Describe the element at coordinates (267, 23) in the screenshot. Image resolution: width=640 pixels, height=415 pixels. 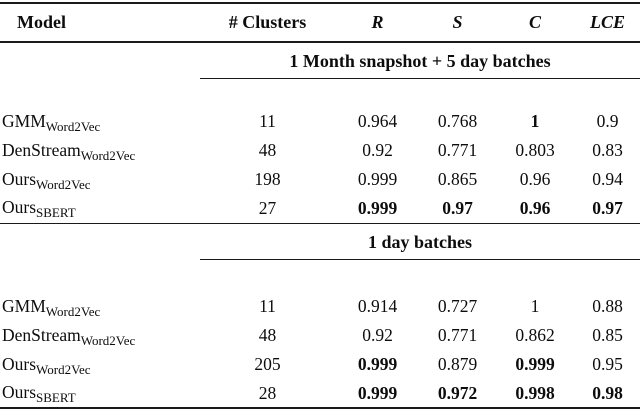
I see `column-header-clusters: # Clusters` at that location.